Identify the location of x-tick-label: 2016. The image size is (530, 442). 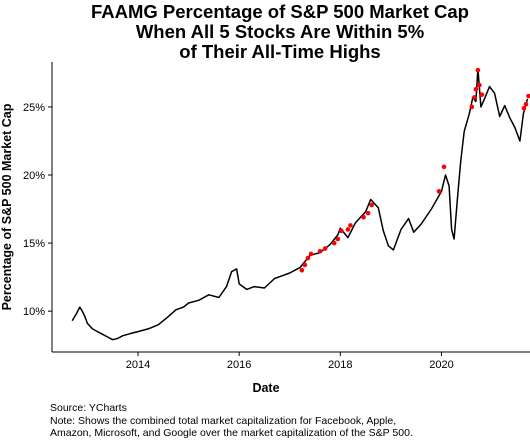
(239, 365).